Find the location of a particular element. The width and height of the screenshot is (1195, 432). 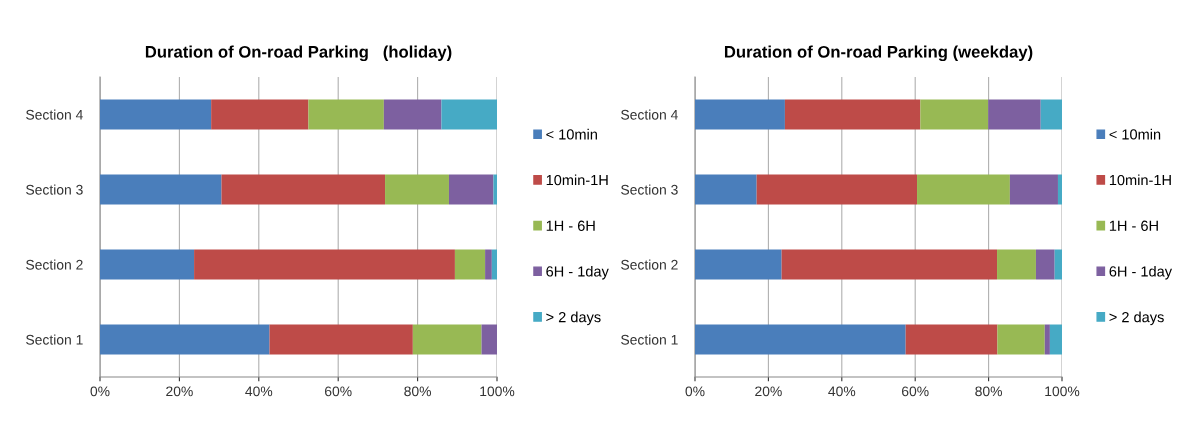

chart-title: Duration of On-road Parking (weekday) is located at coordinates (878, 53).